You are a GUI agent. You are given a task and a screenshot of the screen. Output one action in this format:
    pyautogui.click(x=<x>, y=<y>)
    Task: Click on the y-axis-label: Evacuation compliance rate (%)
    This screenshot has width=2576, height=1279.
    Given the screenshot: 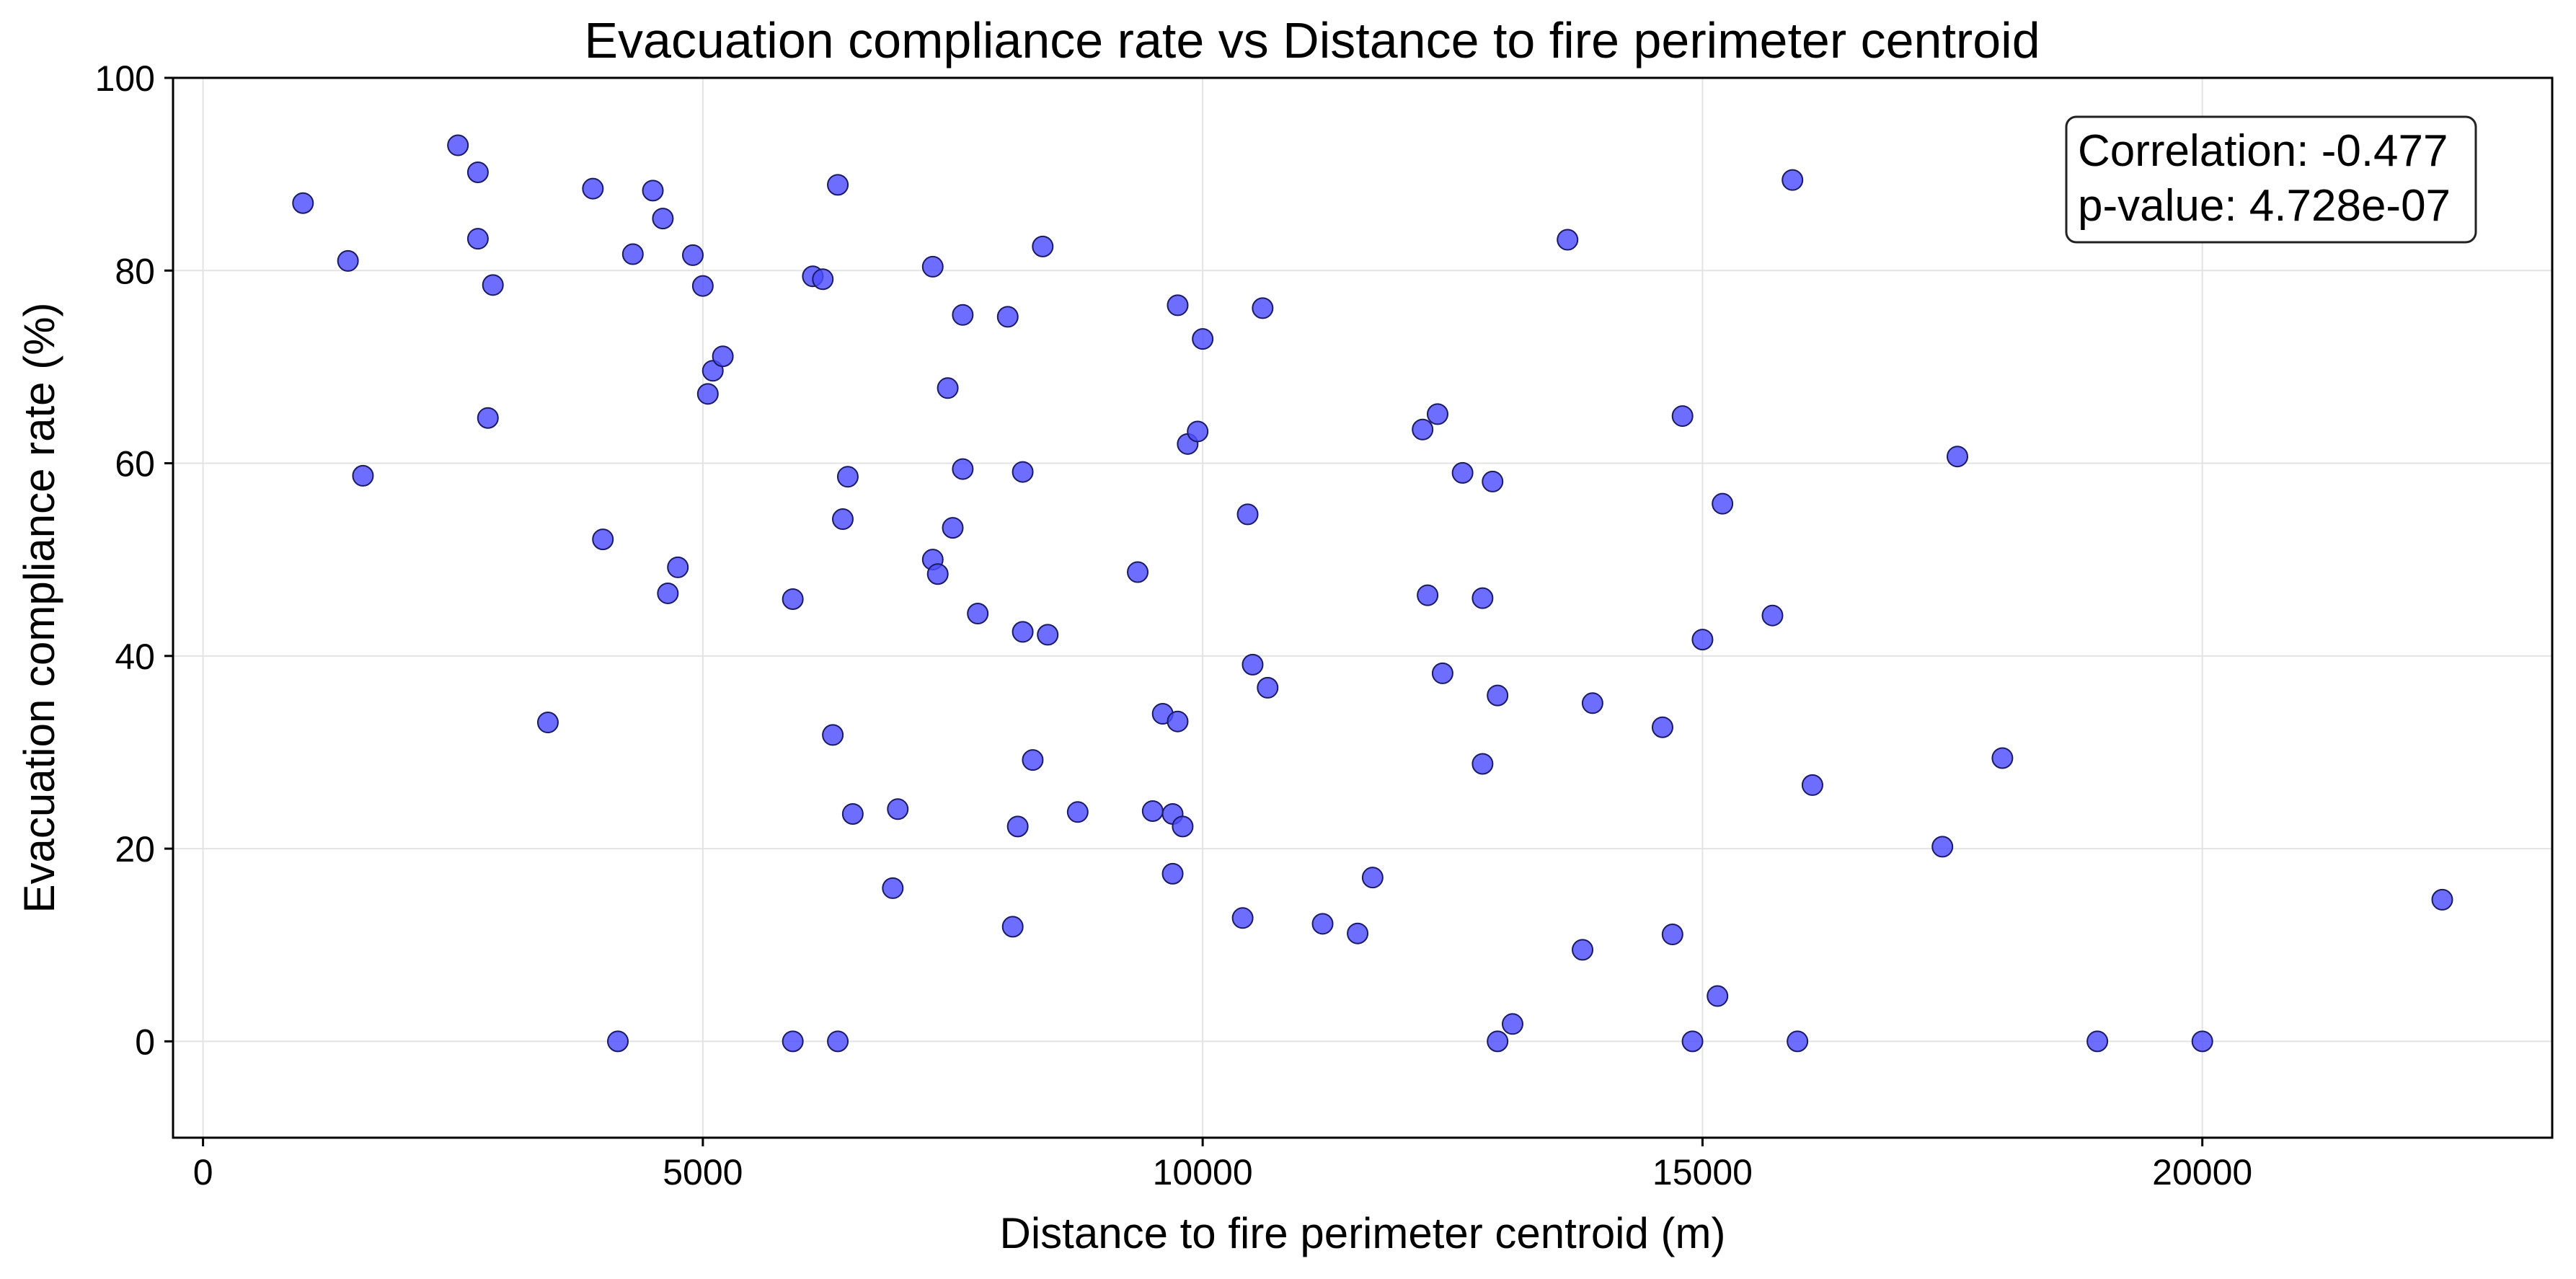 What is the action you would take?
    pyautogui.click(x=39, y=607)
    